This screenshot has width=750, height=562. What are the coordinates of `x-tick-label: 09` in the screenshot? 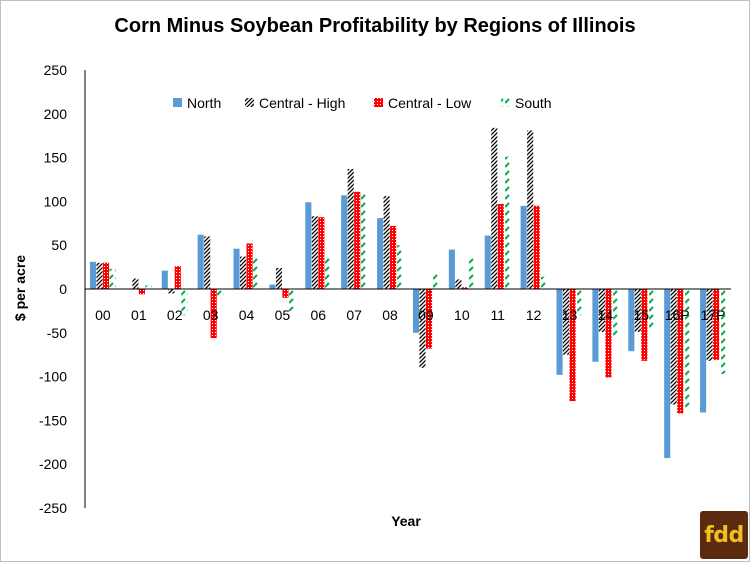 It's located at (426, 315).